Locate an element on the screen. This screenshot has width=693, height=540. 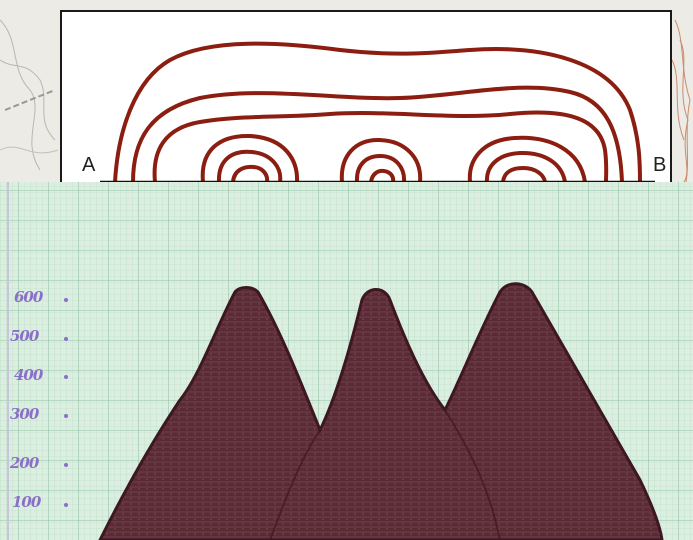
y-tick-200: 200 is located at coordinates (24, 463).